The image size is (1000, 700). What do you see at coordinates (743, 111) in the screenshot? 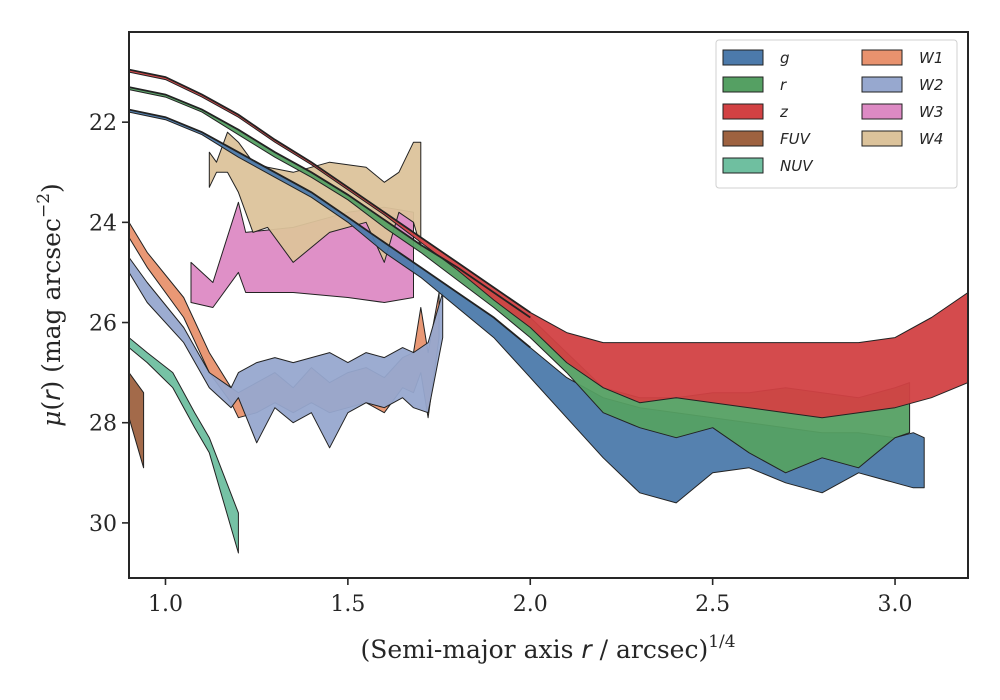
I see `legend-swatch-z` at bounding box center [743, 111].